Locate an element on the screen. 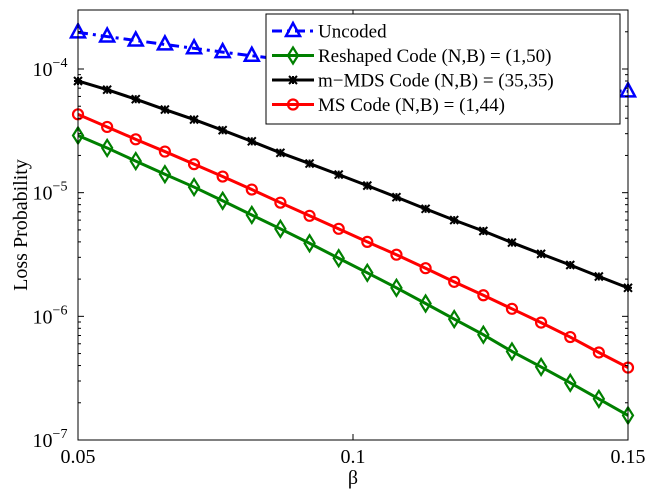 The width and height of the screenshot is (658, 491). legend-item: m−MDS Code (N,B) = (35,35) is located at coordinates (413, 81).